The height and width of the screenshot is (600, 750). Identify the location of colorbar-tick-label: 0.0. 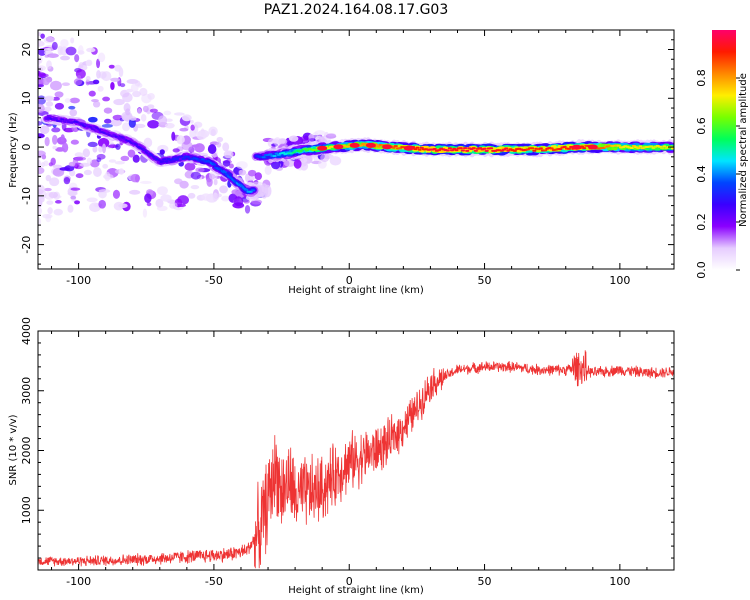
(701, 270).